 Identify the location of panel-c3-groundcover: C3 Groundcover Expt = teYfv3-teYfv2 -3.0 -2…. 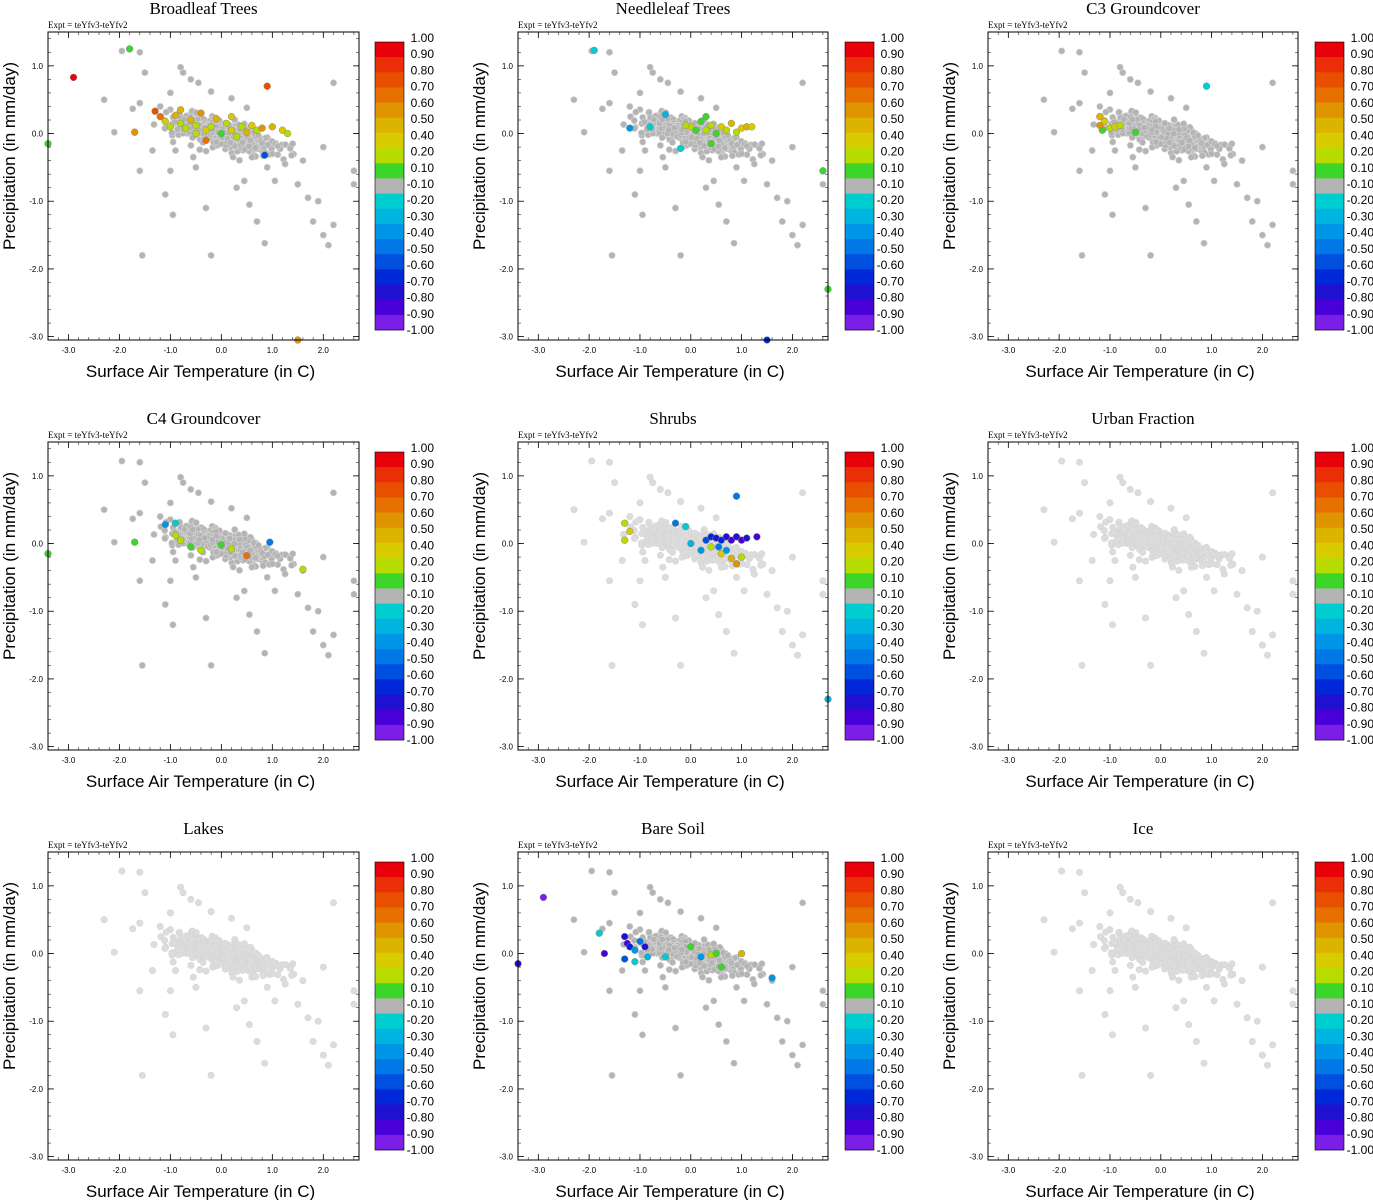
(1156, 190).